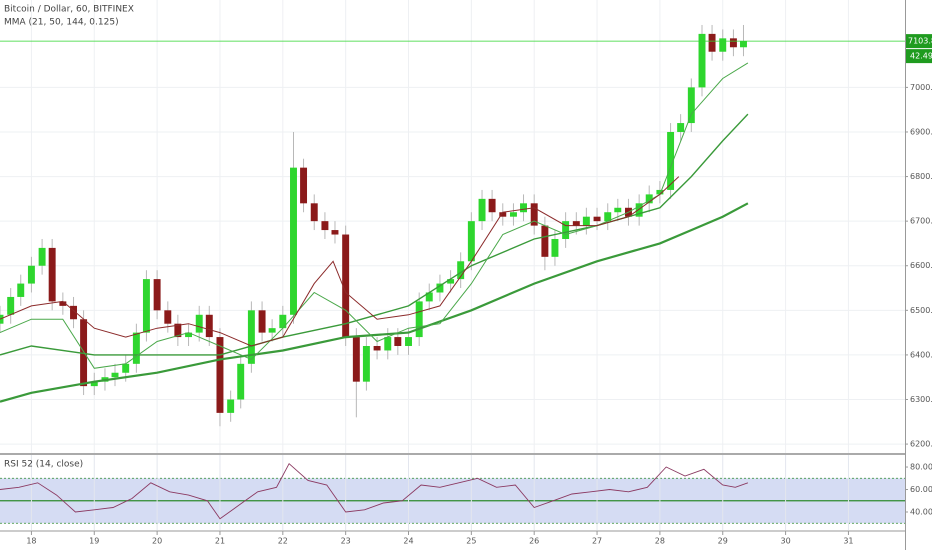 The image size is (932, 550). Describe the element at coordinates (785, 541) in the screenshot. I see `x-tick-label: 30` at that location.